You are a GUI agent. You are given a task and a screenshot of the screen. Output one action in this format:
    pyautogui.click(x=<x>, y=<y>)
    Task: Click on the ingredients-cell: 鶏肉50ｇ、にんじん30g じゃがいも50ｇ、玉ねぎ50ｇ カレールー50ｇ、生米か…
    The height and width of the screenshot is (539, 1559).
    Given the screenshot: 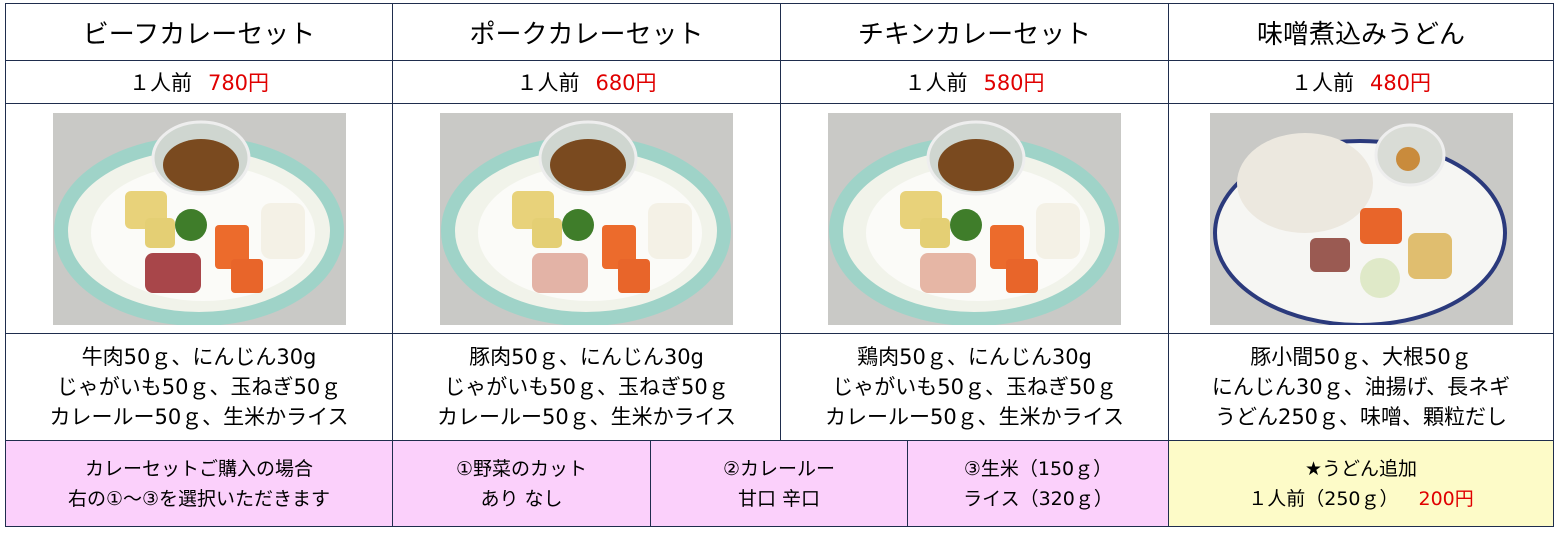 What is the action you would take?
    pyautogui.click(x=974, y=387)
    